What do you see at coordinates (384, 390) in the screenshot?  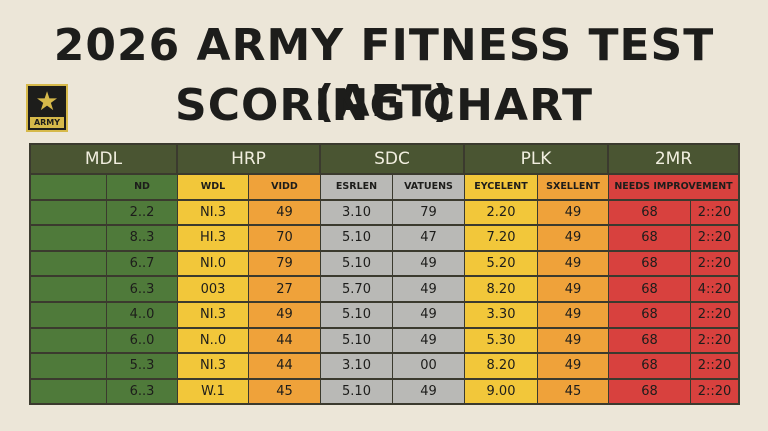 I see `table-row: 6..3 W.1 45 5.10 49 9.00 45 68 2::20` at bounding box center [384, 390].